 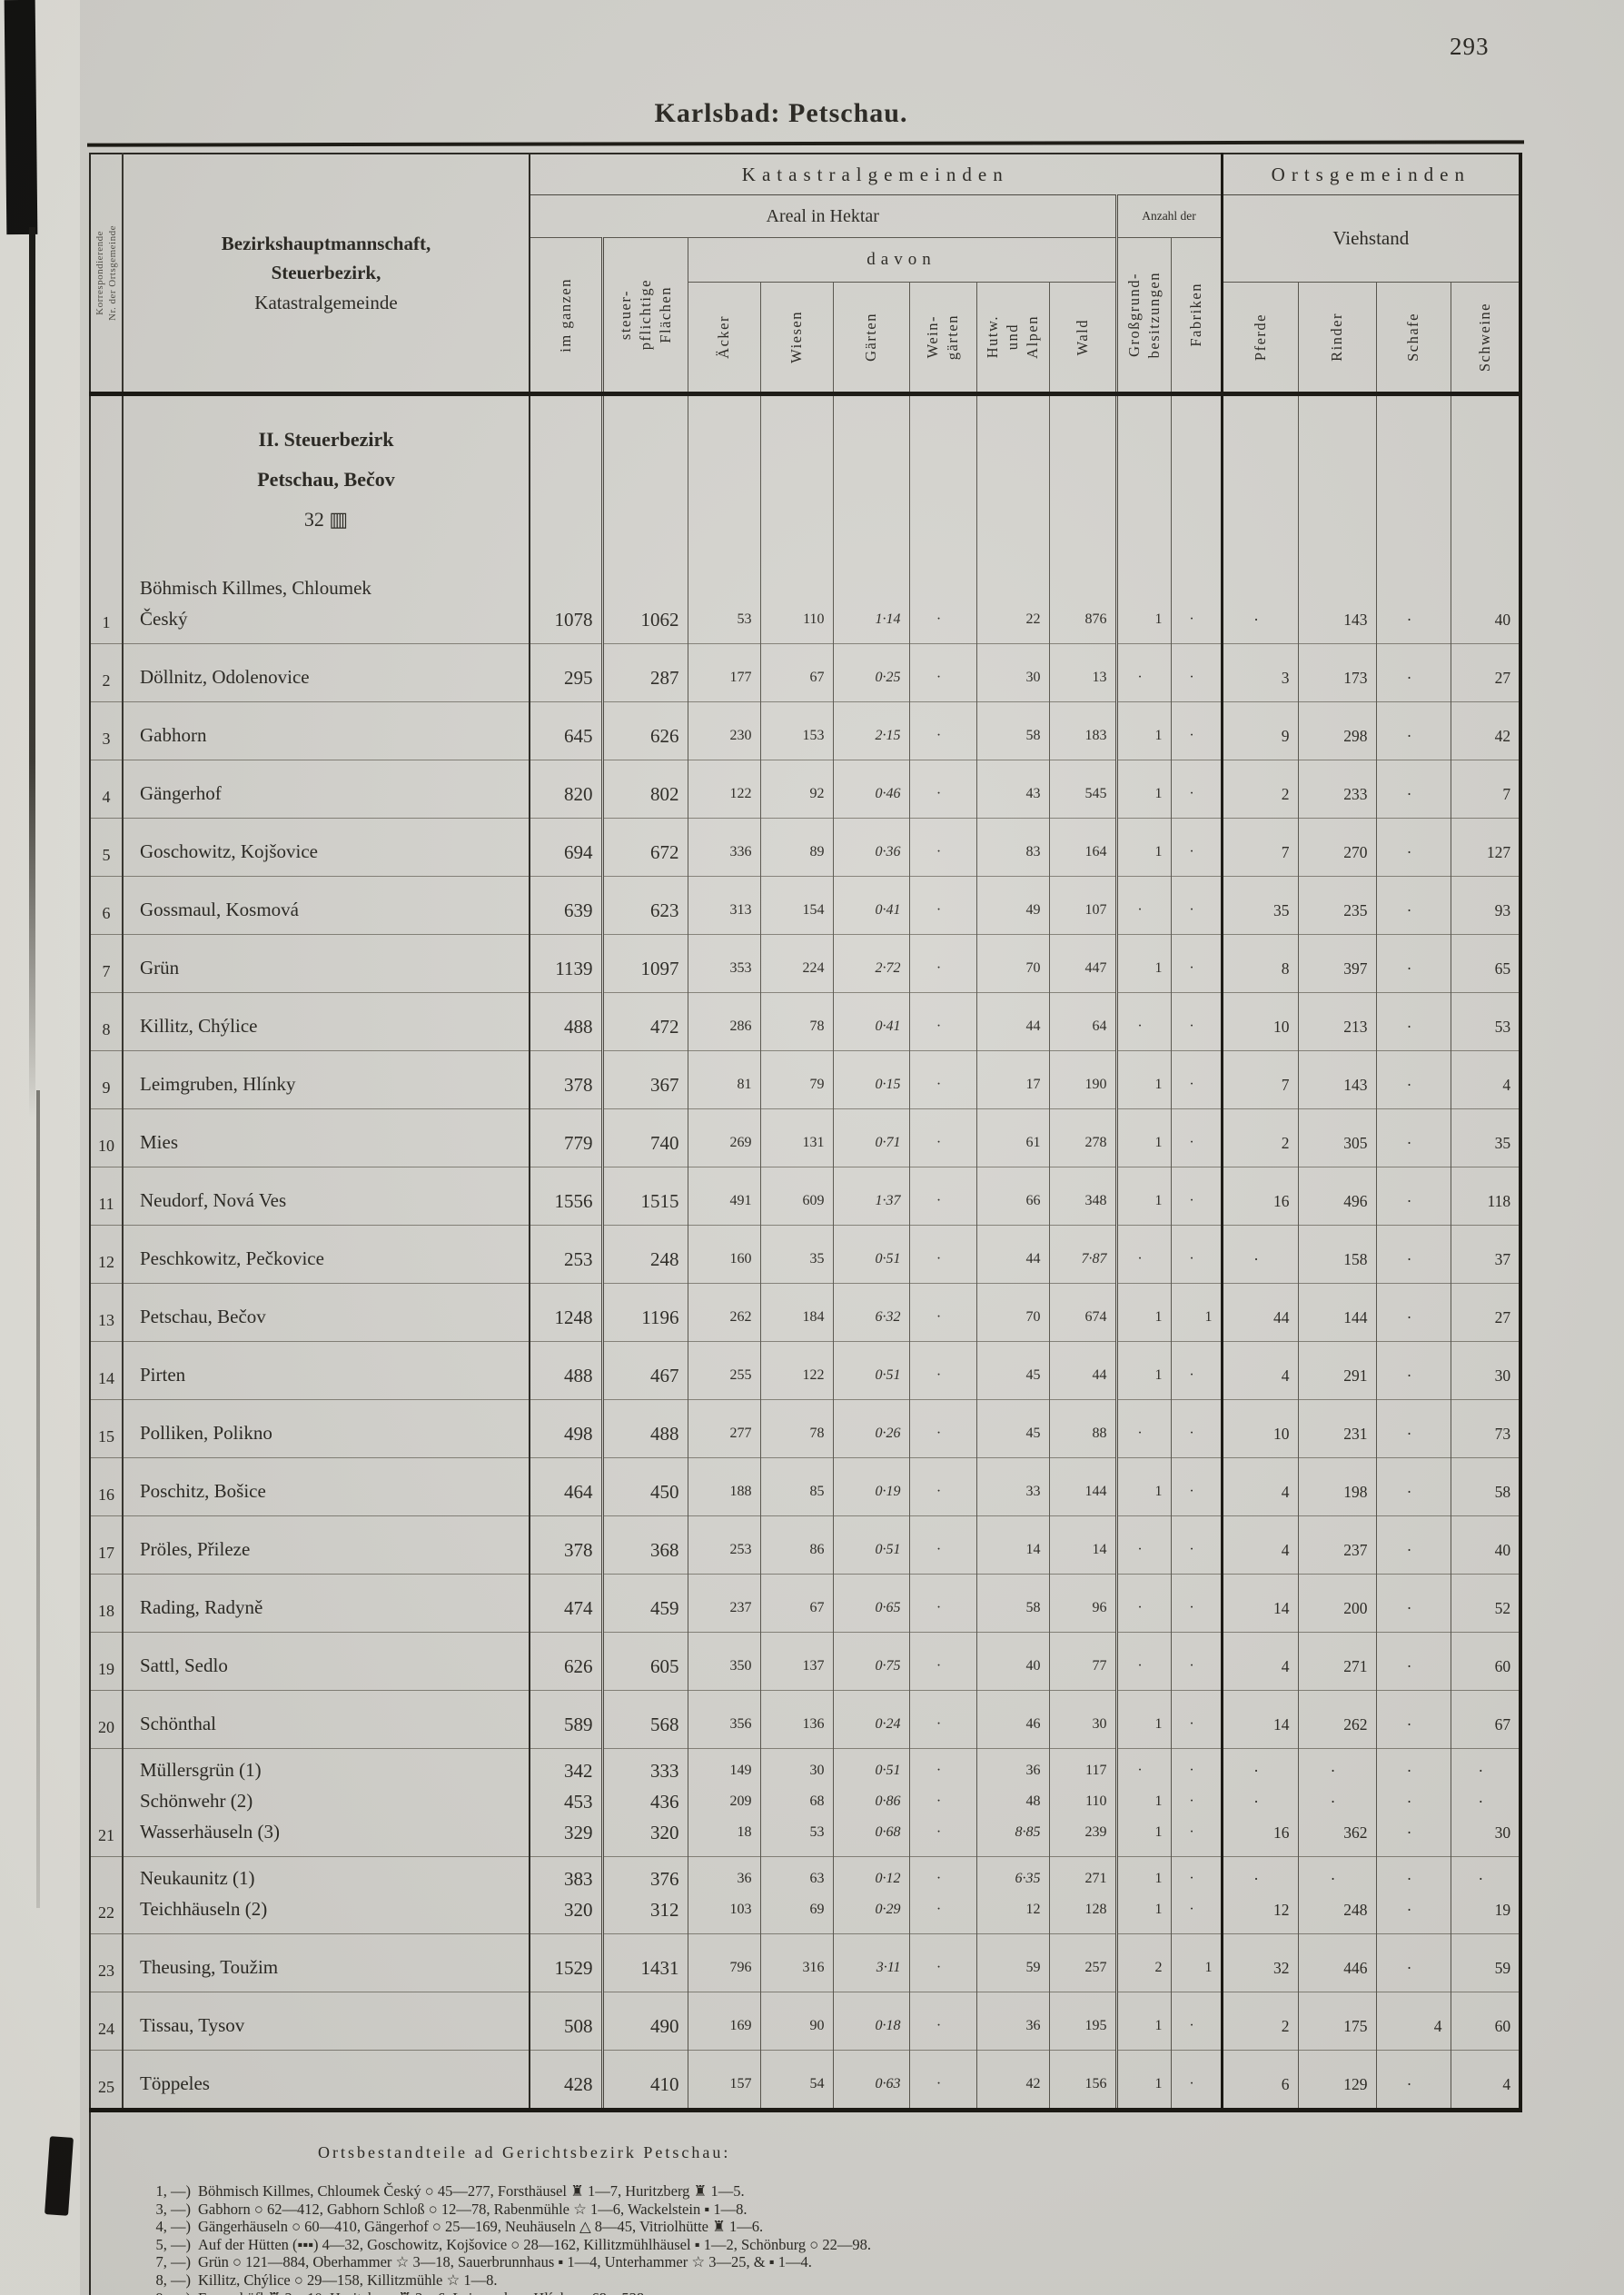 I want to click on table-row: 10 Mies 779 740 269 131 0·71 · 61 278 1 · 2 305 · 35, so click(x=805, y=1137).